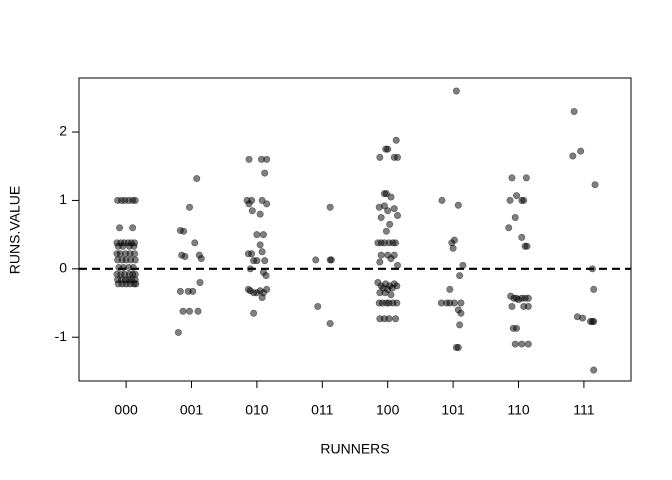 The height and width of the screenshot is (480, 672). I want to click on x-tick-label: 110, so click(518, 410).